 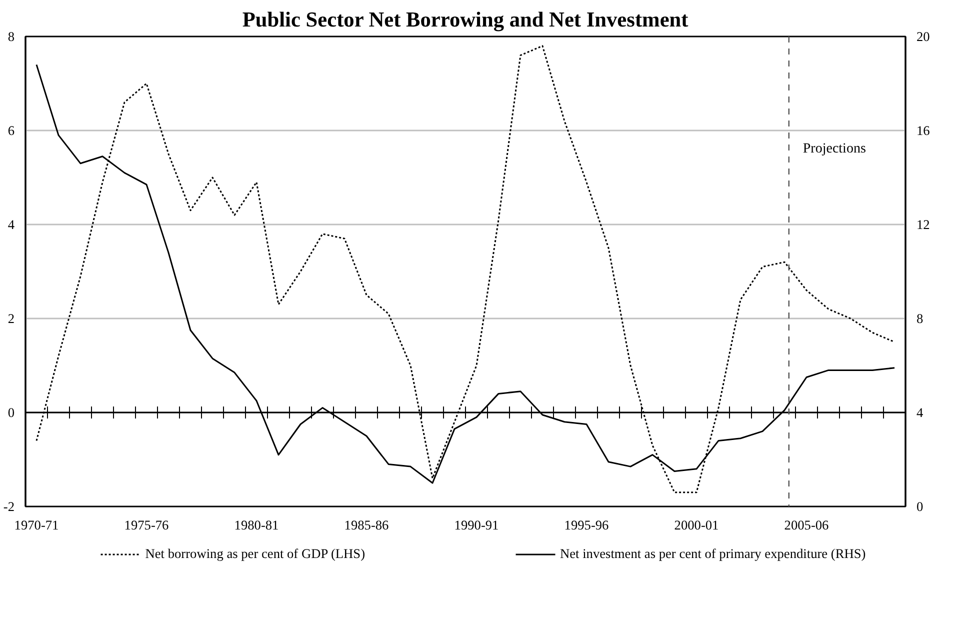 What do you see at coordinates (11, 412) in the screenshot?
I see `y-tick-label: 0` at bounding box center [11, 412].